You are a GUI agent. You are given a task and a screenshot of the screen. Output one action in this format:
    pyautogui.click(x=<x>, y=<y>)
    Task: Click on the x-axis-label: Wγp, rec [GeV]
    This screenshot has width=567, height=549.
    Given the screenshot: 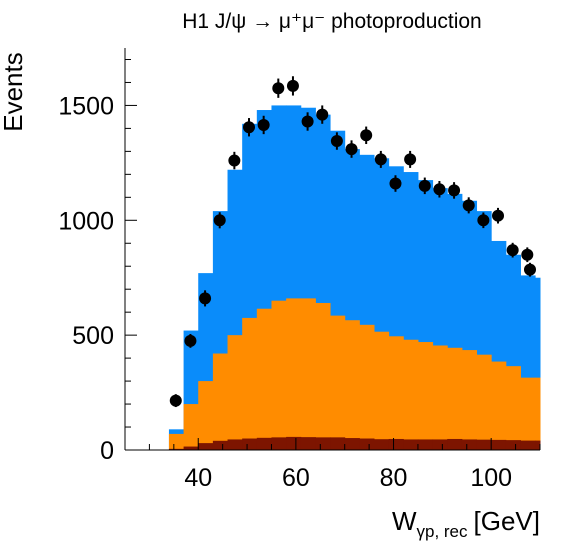 What is the action you would take?
    pyautogui.click(x=466, y=523)
    